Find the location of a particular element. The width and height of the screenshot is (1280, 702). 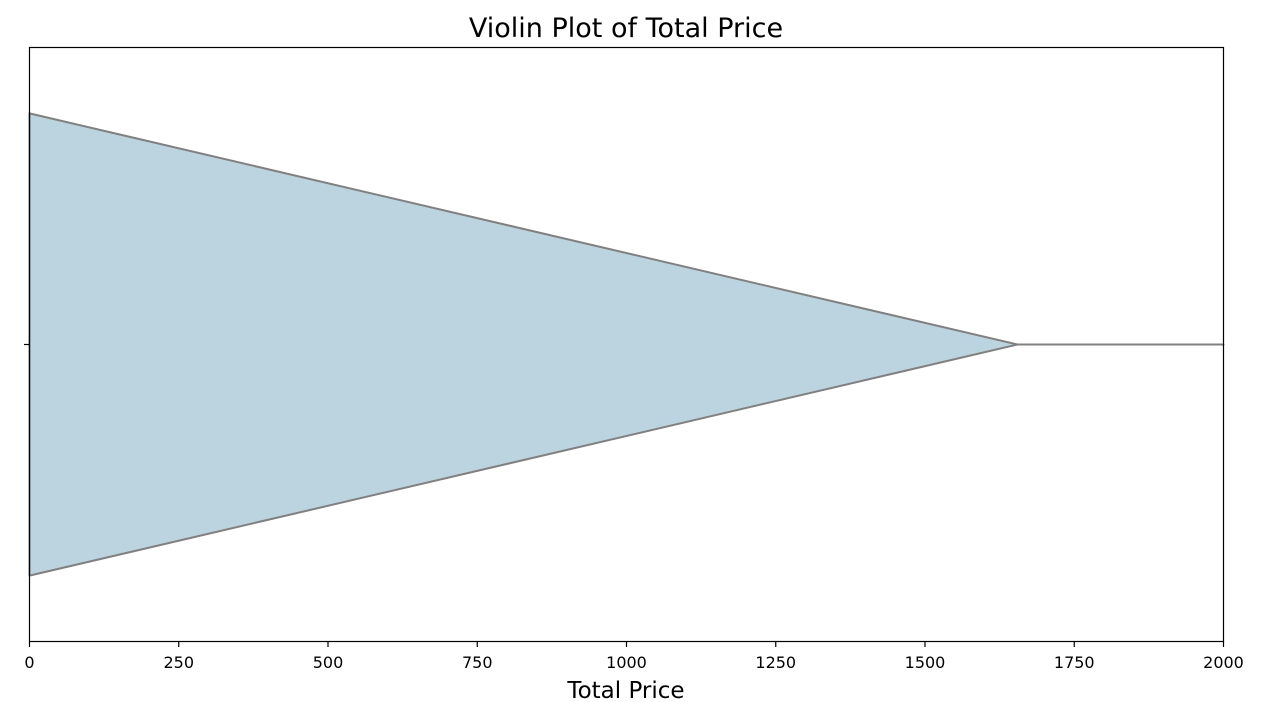

x-tick-label: 0 is located at coordinates (29, 662).